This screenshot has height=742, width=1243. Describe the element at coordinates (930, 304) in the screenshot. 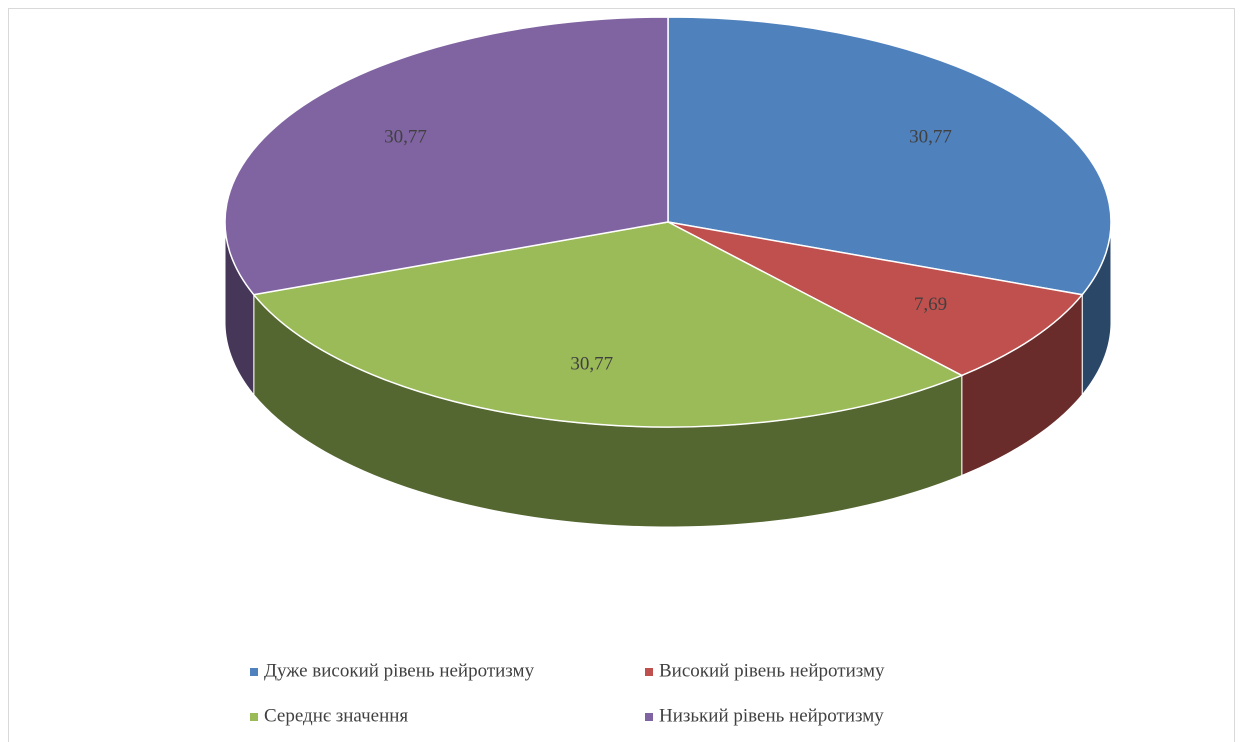

I see `data-label: 7,69` at that location.